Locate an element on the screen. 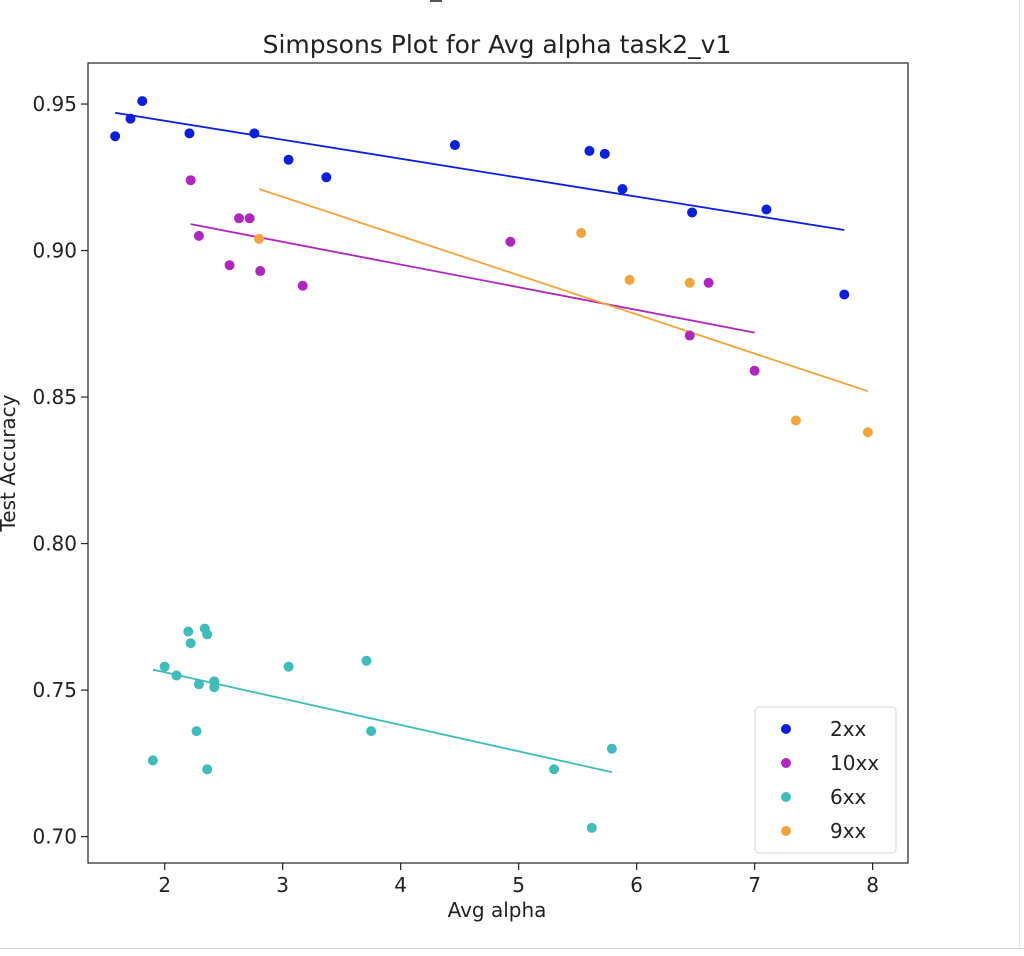 This screenshot has width=1024, height=956. y-axis-label: Test Accuracy is located at coordinates (10, 463).